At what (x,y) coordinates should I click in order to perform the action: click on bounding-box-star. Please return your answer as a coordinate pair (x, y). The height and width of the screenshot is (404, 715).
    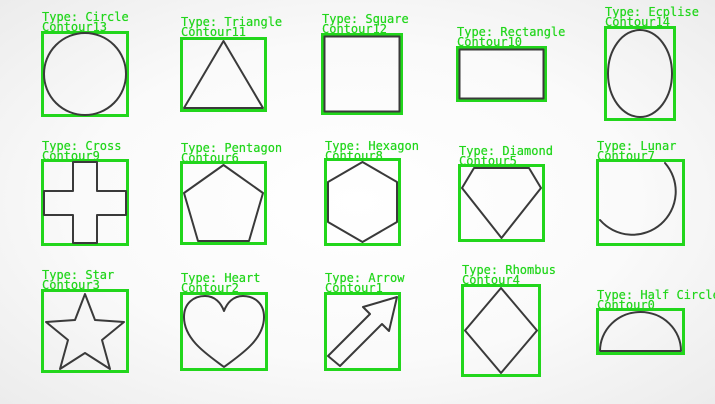
    Looking at the image, I should click on (85, 331).